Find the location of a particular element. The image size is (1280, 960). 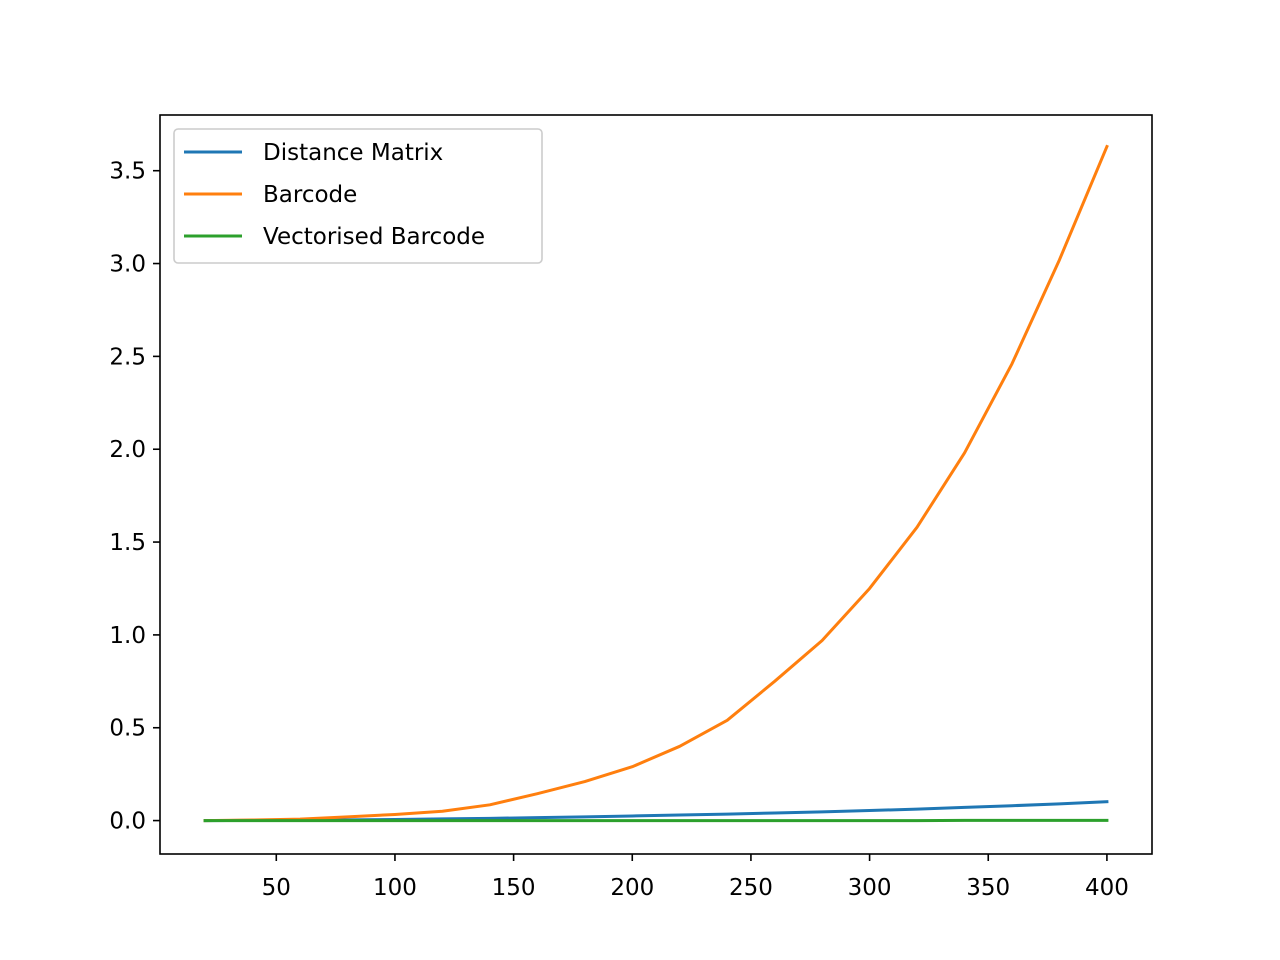

x-tick-label: 350 is located at coordinates (988, 888).